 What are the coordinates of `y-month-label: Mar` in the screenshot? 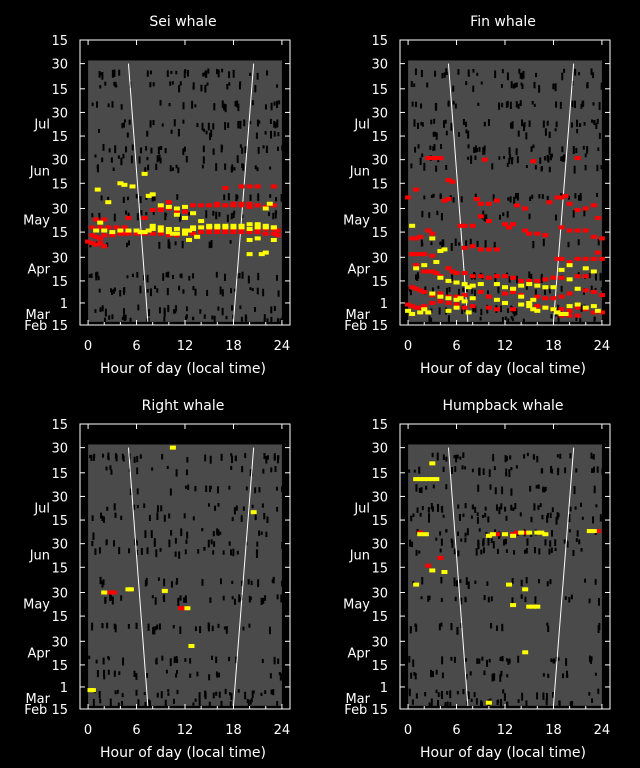 It's located at (37, 699).